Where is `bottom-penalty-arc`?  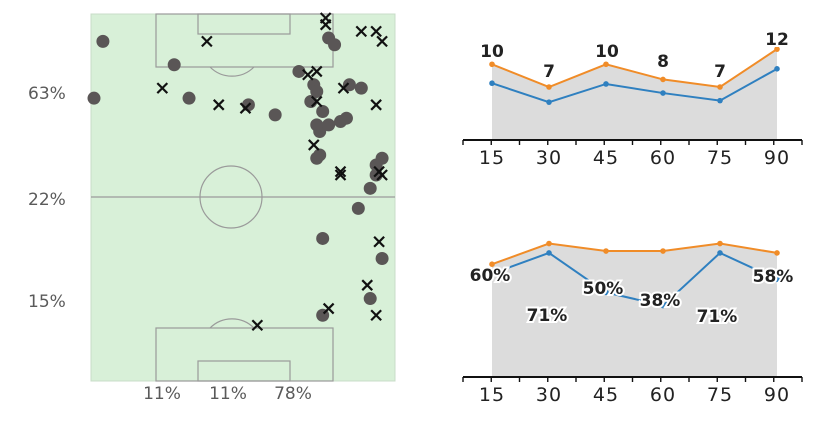
bottom-penalty-arc is located at coordinates (232, 323).